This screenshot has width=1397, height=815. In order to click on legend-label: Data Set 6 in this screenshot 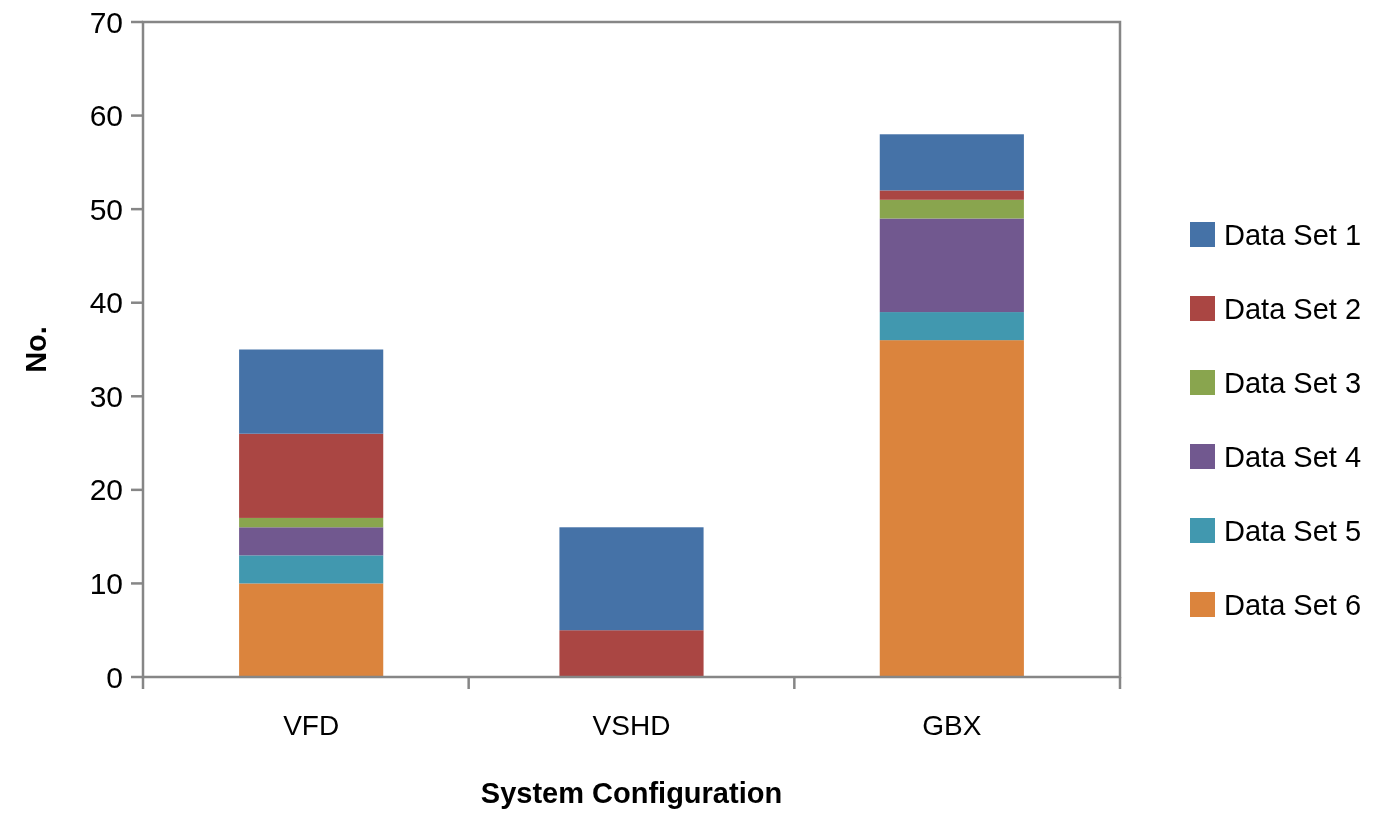, I will do `click(1293, 605)`.